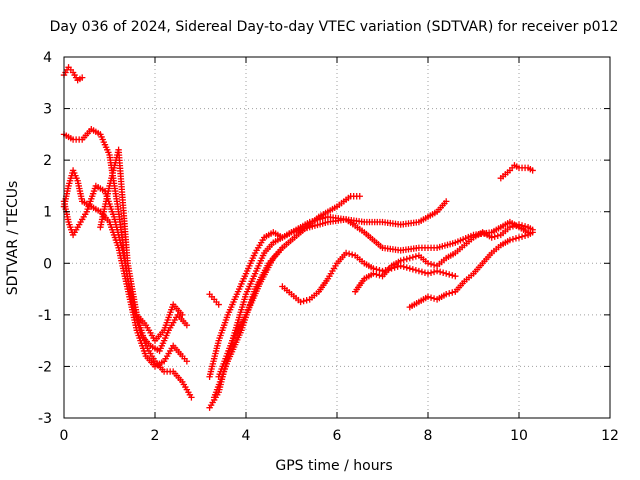  What do you see at coordinates (47, 110) in the screenshot?
I see `y-tick-label: 3` at bounding box center [47, 110].